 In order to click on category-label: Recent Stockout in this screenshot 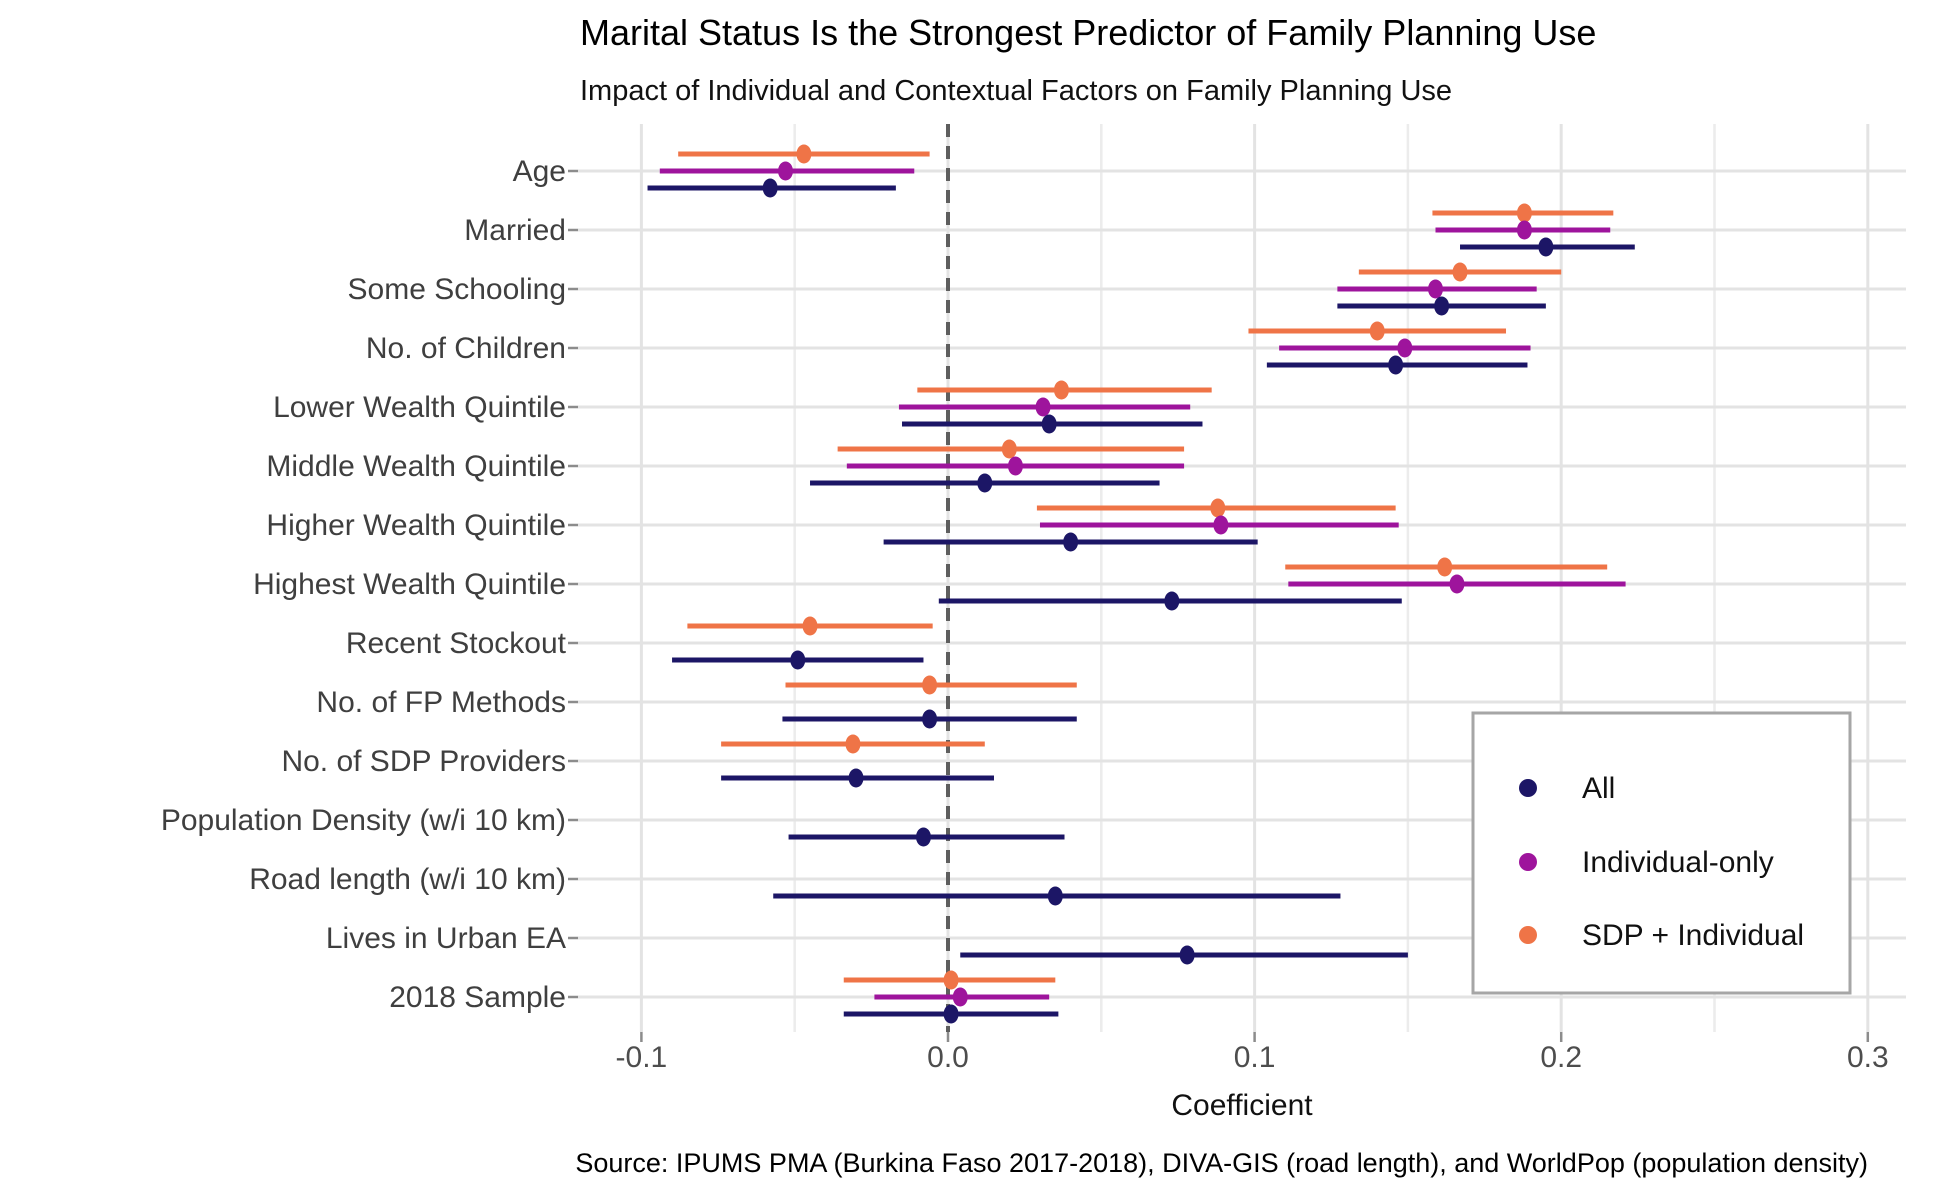, I will do `click(456, 643)`.